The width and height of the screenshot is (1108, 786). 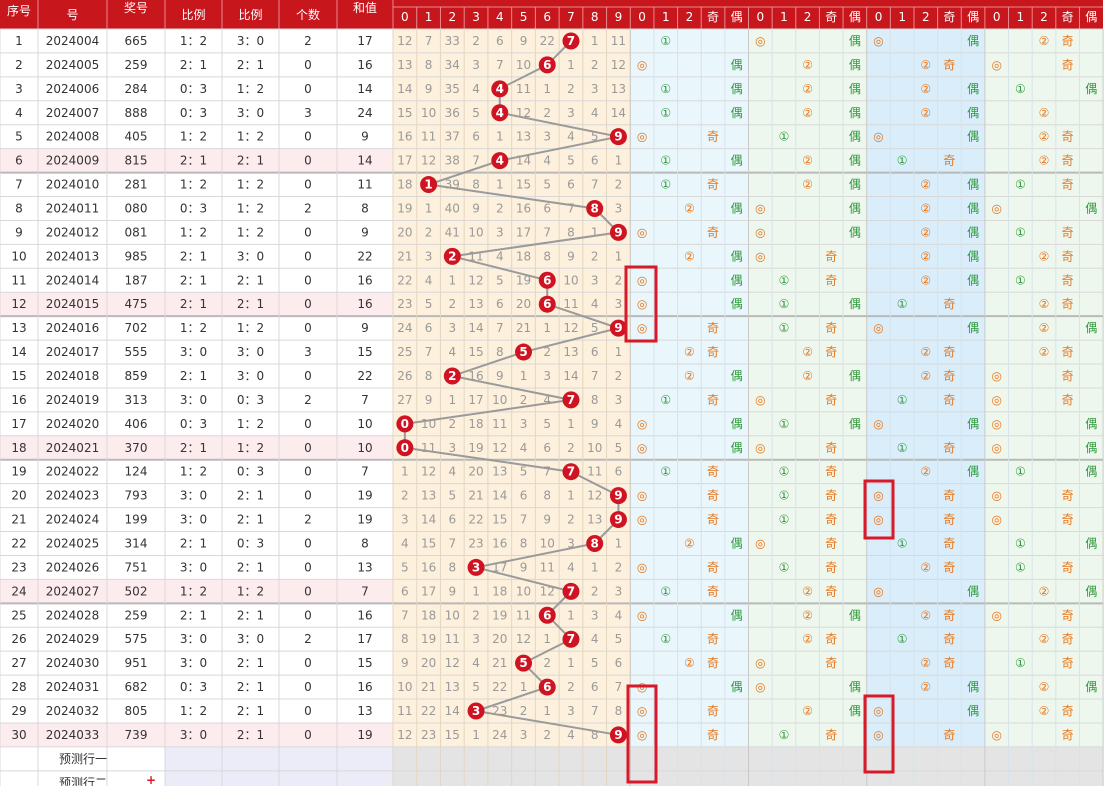 What do you see at coordinates (250, 41) in the screenshot?
I see `cell-bs: 3：0` at bounding box center [250, 41].